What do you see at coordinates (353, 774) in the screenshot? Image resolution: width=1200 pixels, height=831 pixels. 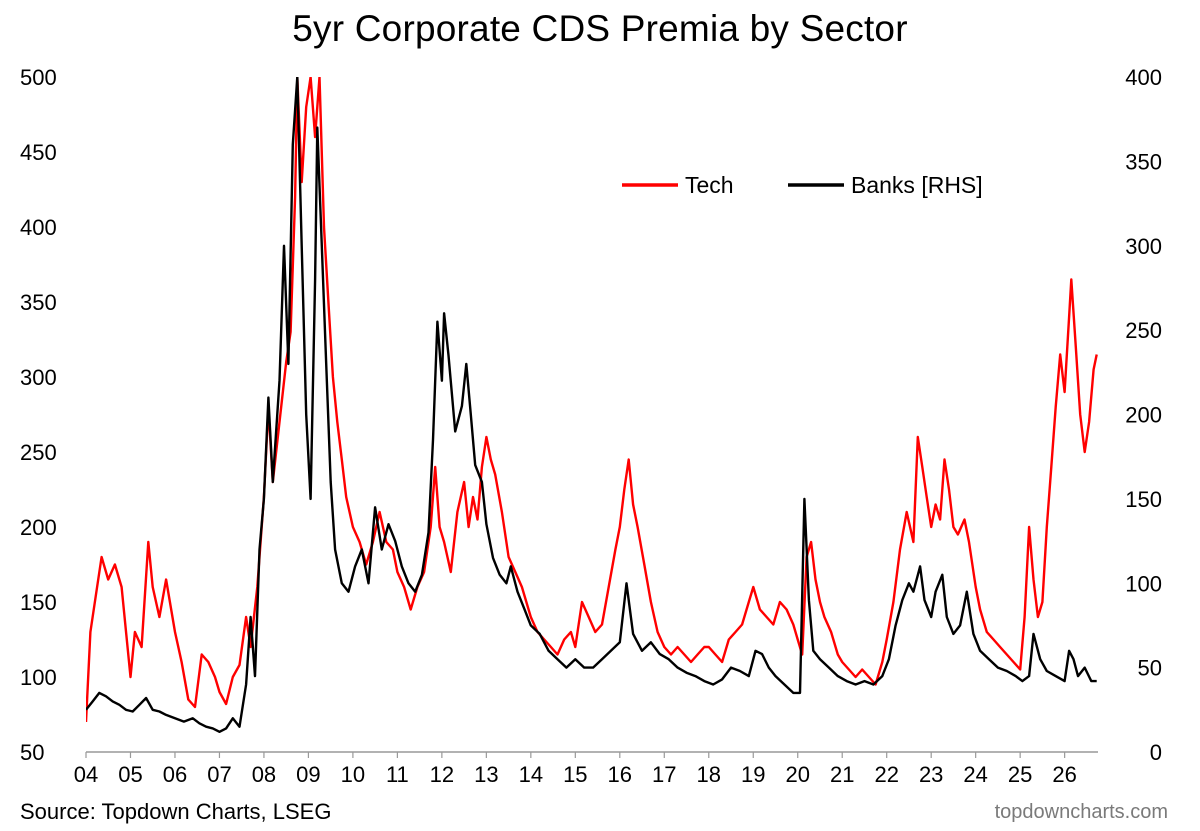 I see `x-tick-label: 10` at bounding box center [353, 774].